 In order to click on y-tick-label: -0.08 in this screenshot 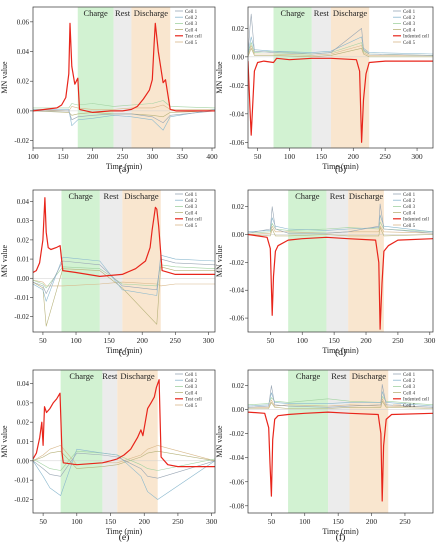, I will do `click(236, 506)`.